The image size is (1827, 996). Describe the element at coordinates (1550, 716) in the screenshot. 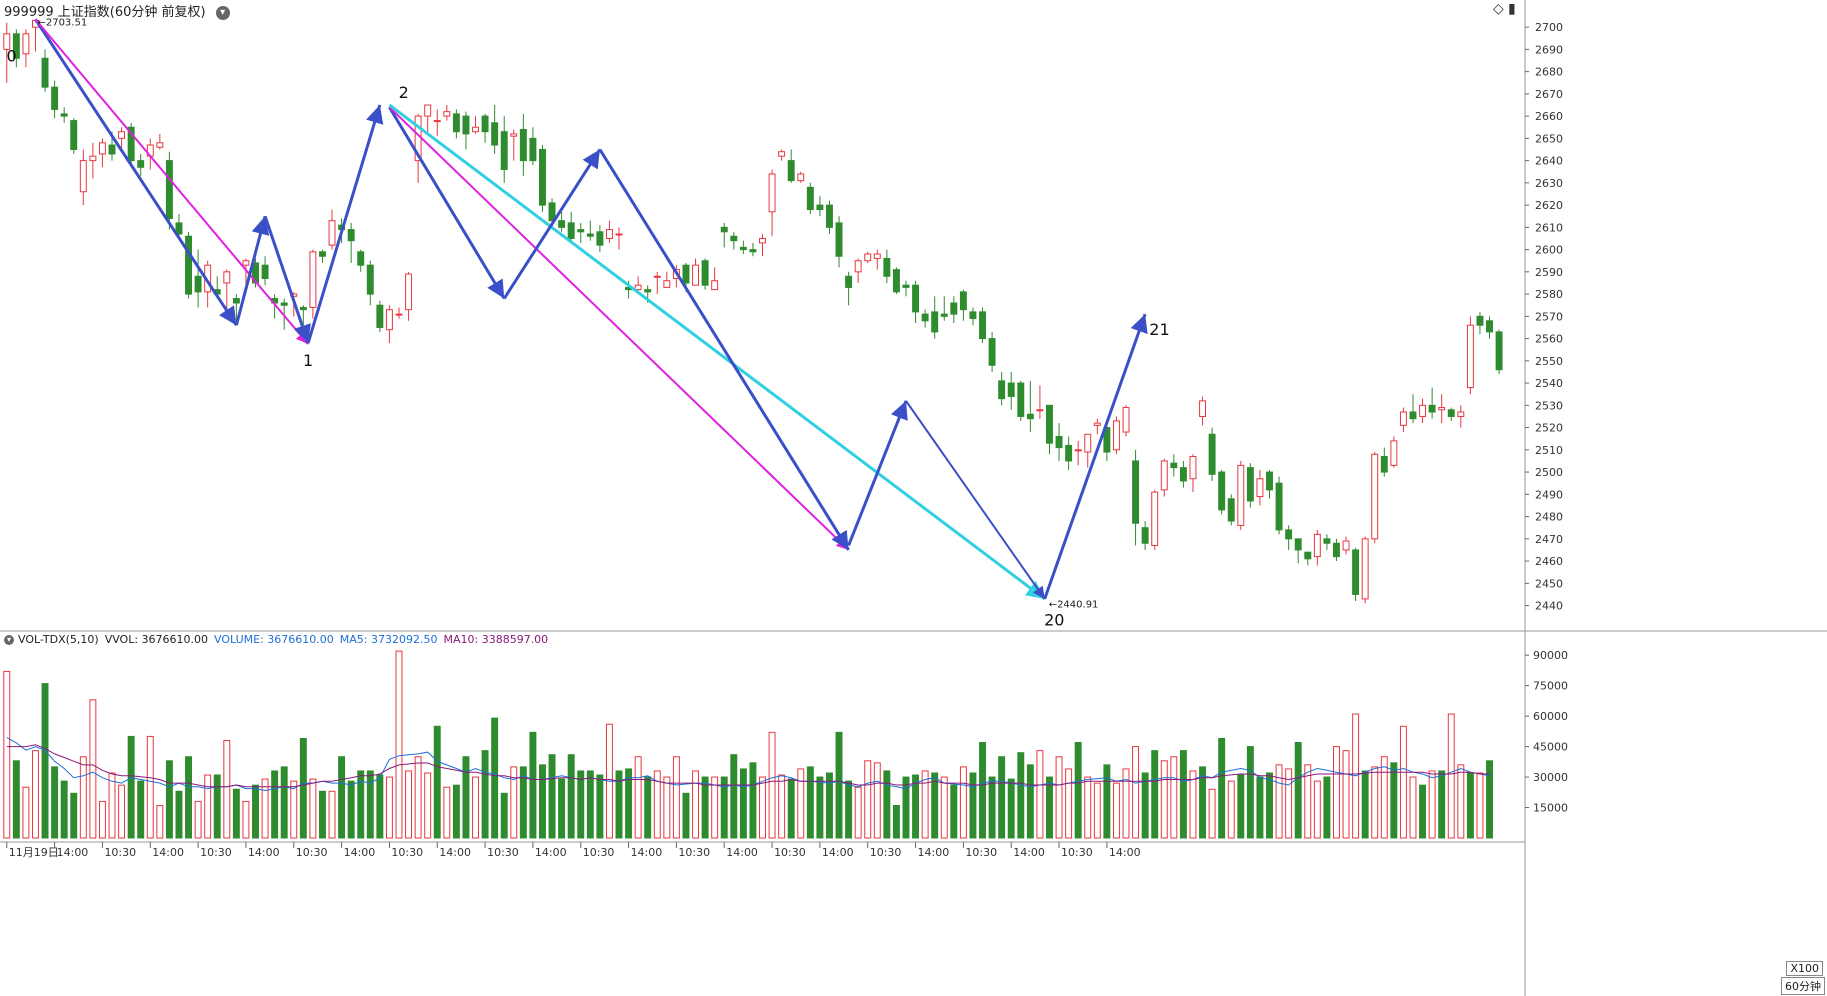

I see `volume-tick-label: 60000` at that location.